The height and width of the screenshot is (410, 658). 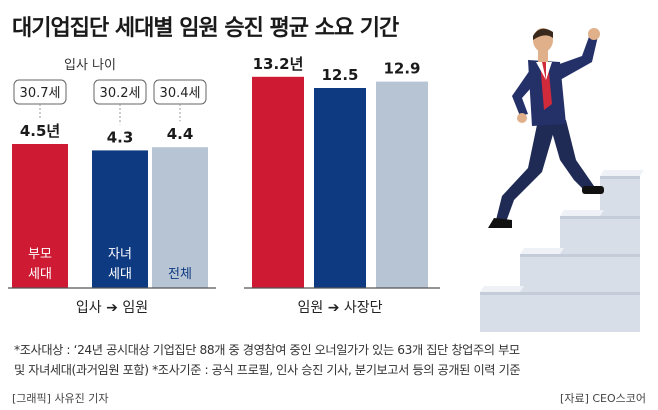 I want to click on credit-source: [자료] CEO스코어, so click(x=603, y=398).